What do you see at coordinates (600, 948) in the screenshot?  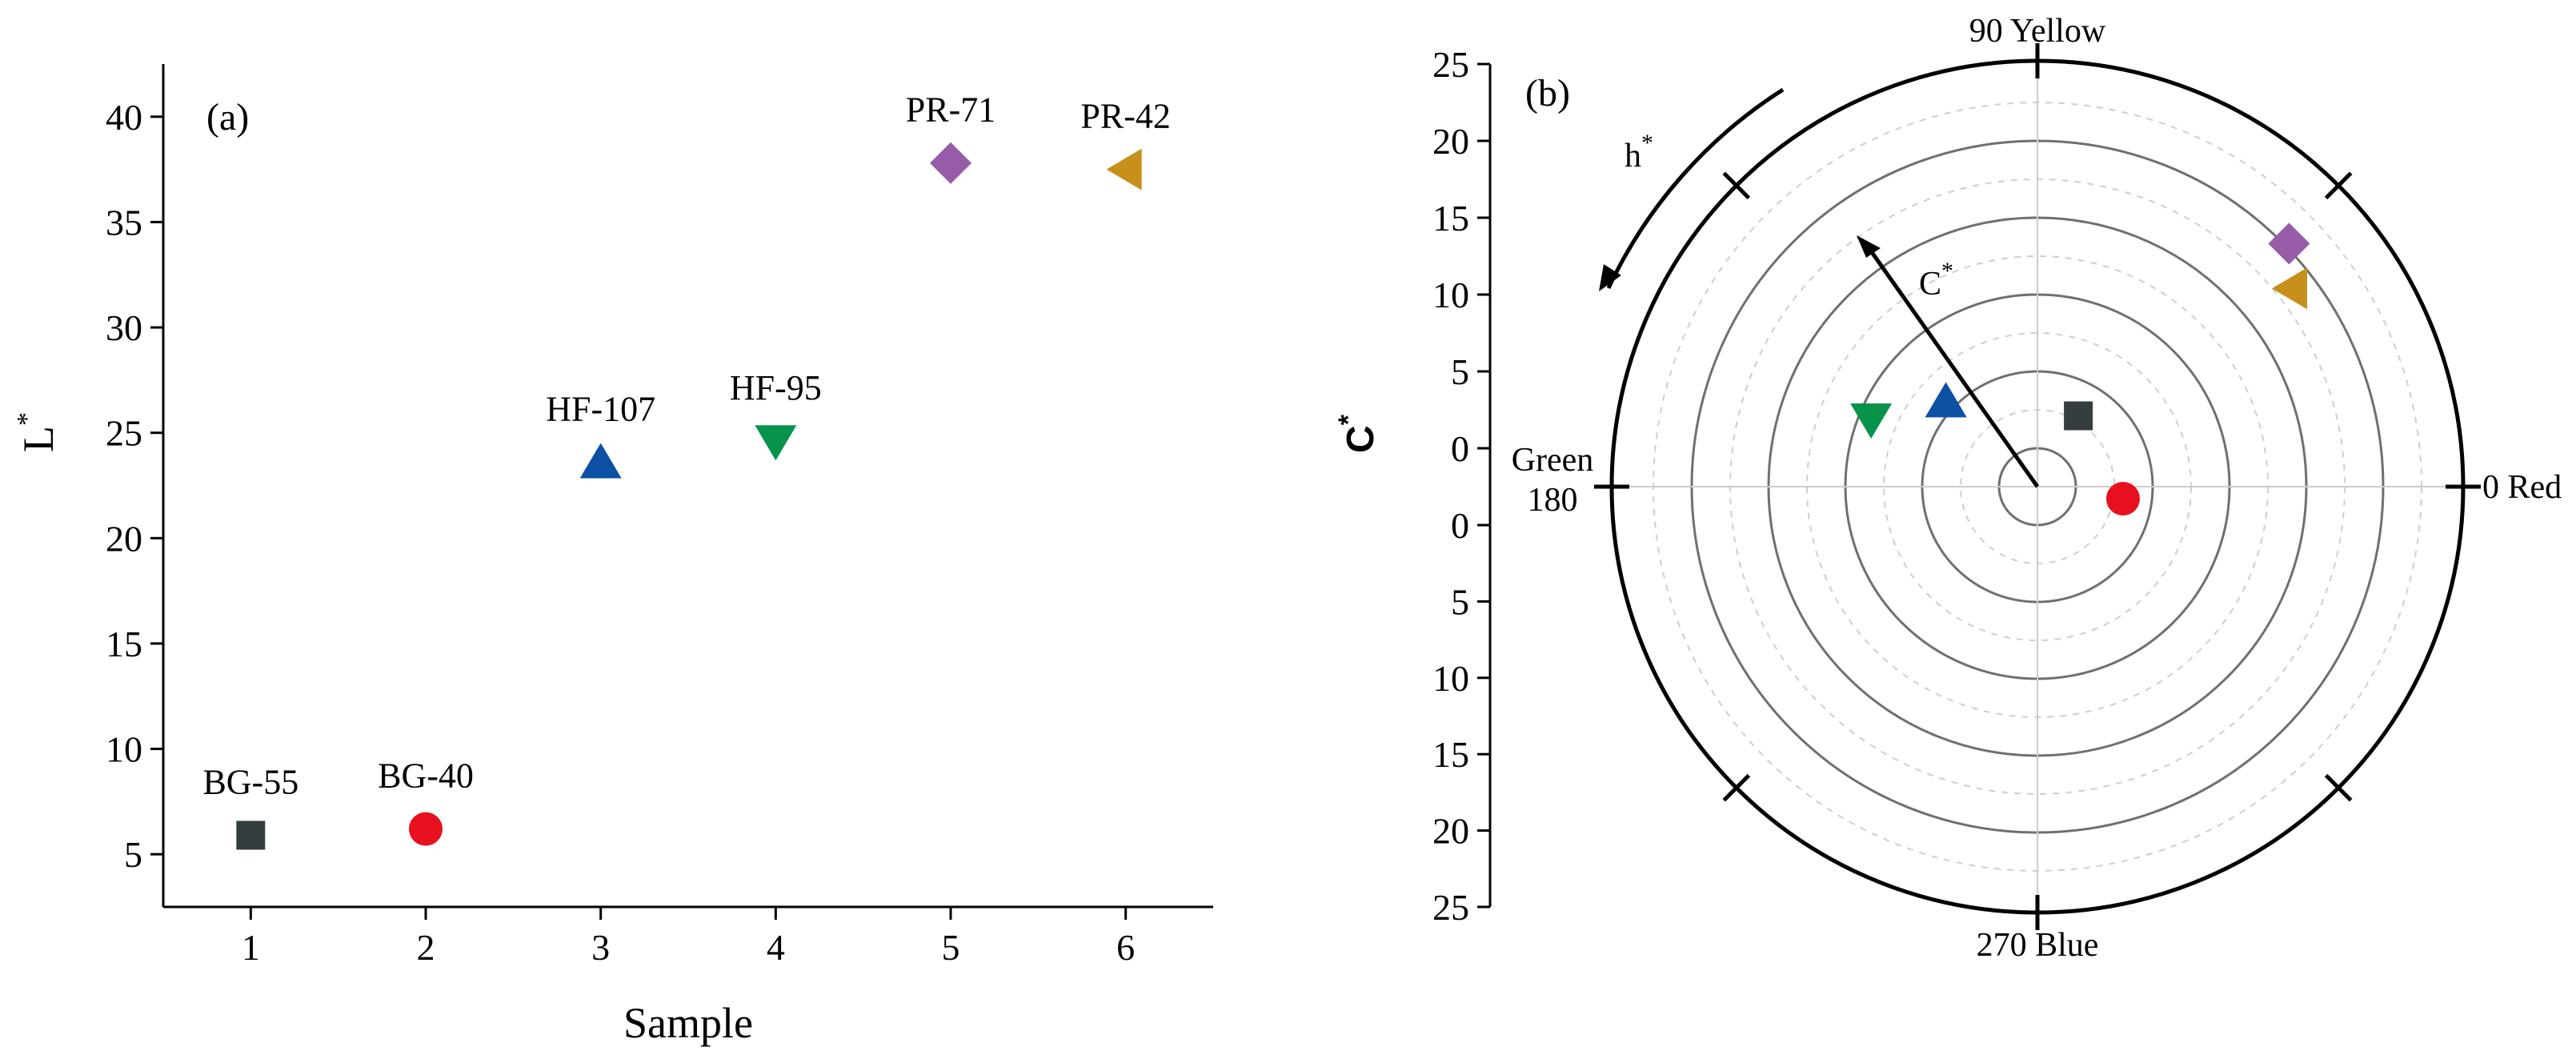 I see `a-x-tick-label: 3` at bounding box center [600, 948].